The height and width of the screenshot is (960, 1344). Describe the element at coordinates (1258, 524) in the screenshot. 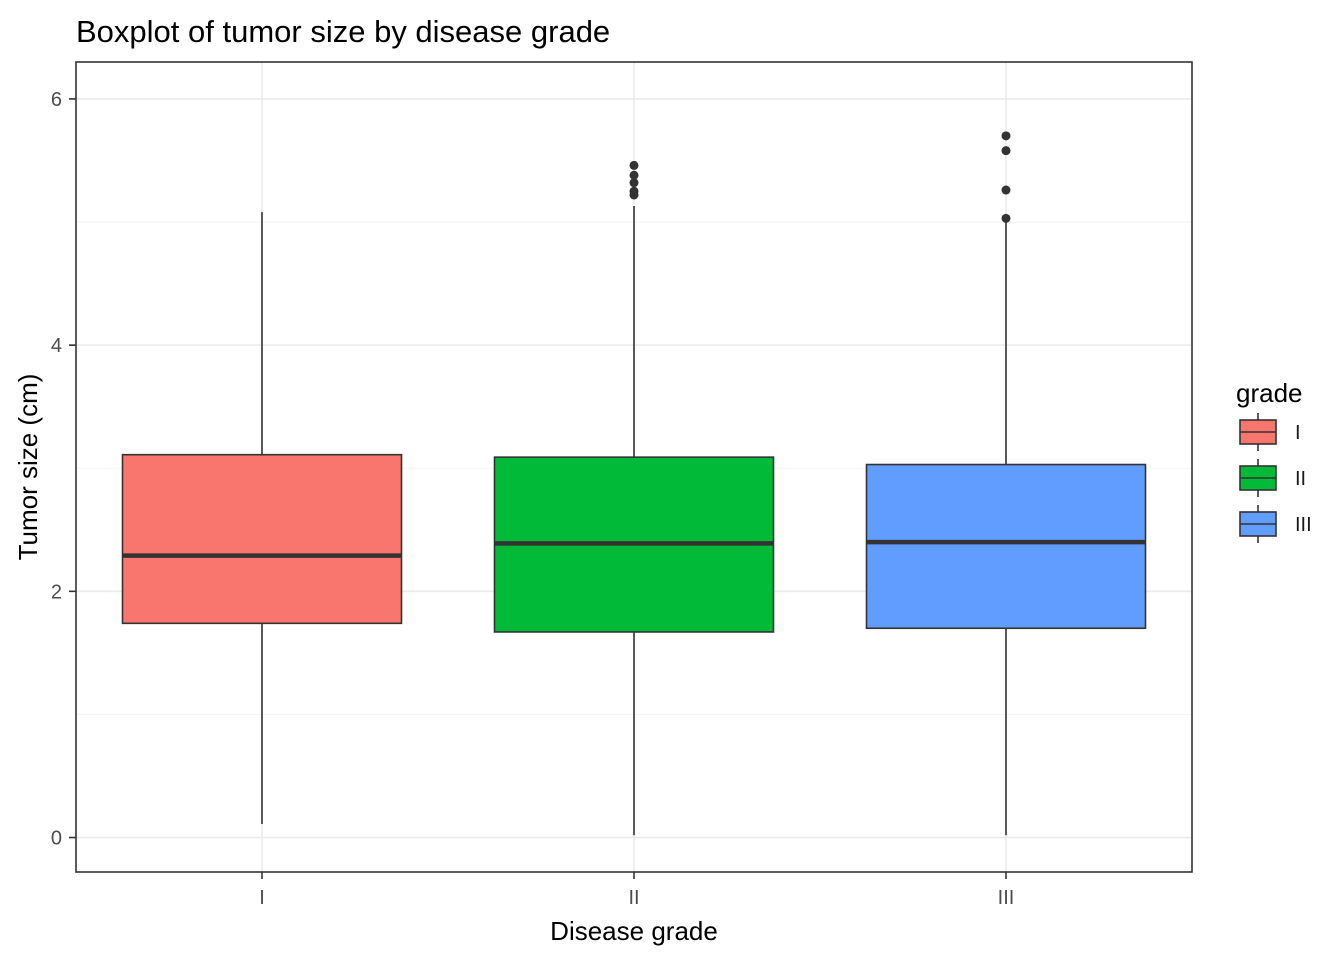

I see `legend-key-III` at that location.